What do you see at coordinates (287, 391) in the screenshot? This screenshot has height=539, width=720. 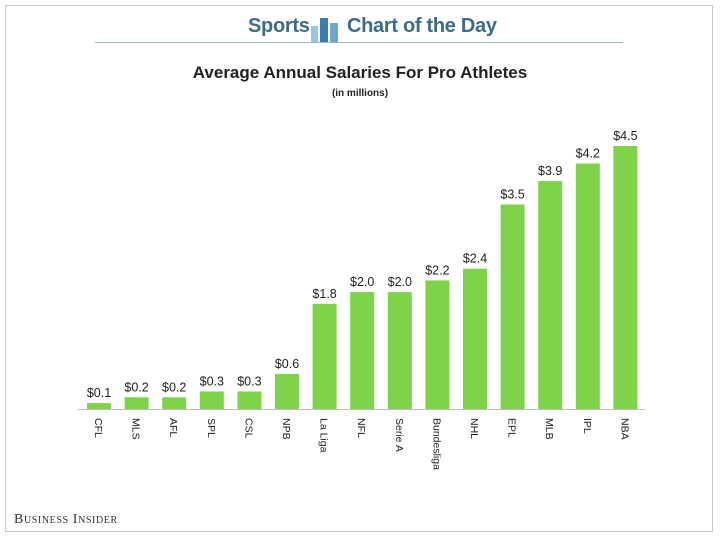 I see `bar-npb` at bounding box center [287, 391].